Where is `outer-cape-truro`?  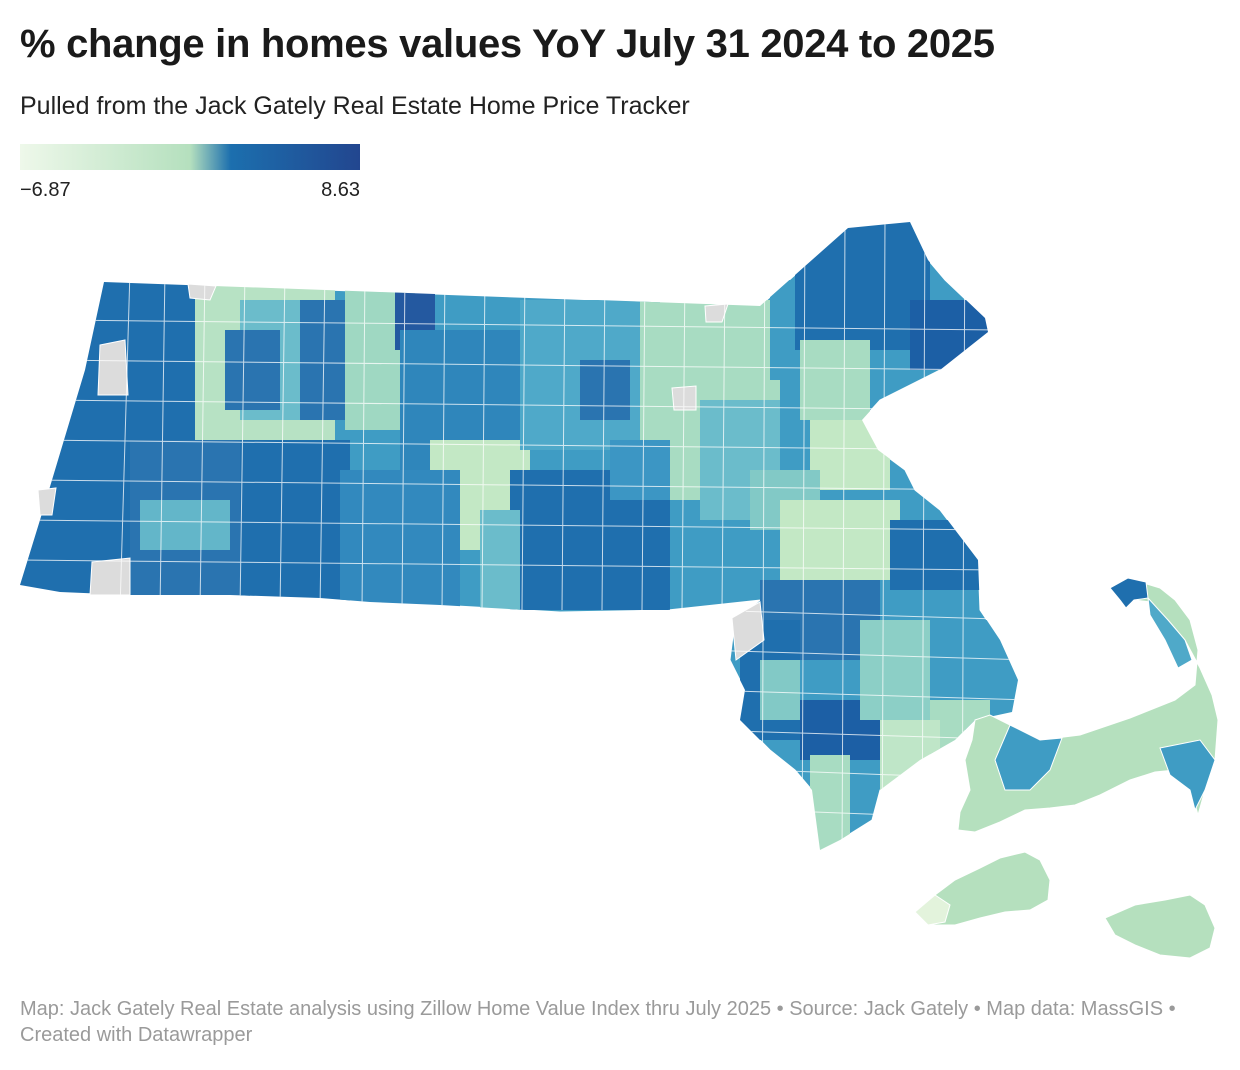 outer-cape-truro is located at coordinates (1170, 632).